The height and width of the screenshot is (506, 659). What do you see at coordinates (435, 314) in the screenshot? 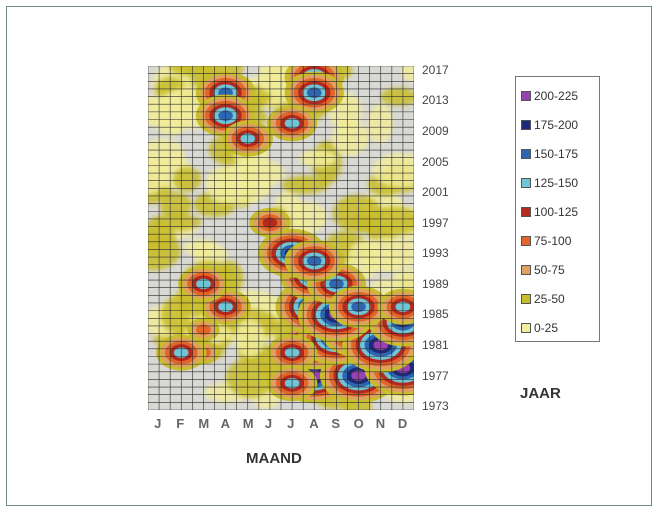
I see `y-tick-label: 1985` at bounding box center [435, 314].